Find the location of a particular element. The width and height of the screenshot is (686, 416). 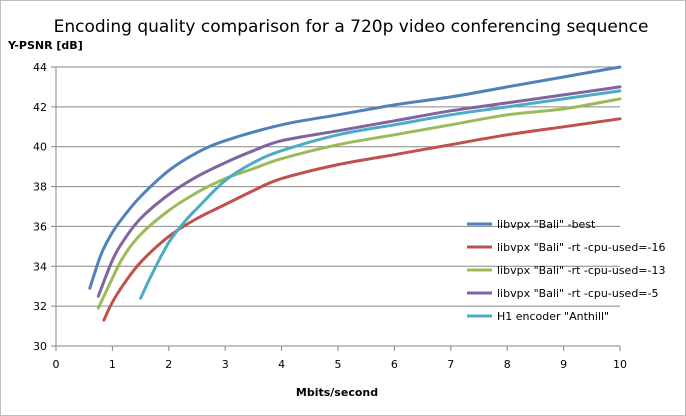

y-tick-label: 36 is located at coordinates (40, 226).